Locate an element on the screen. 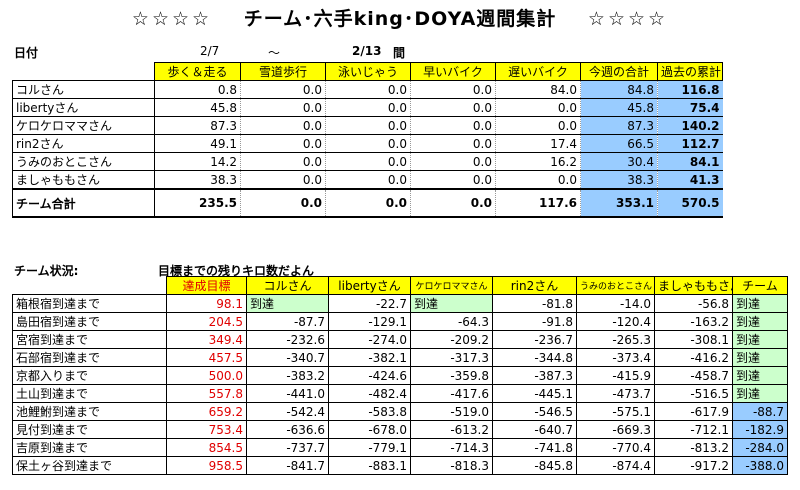 This screenshot has height=490, width=800. activity-value: 0.8 is located at coordinates (197, 89).